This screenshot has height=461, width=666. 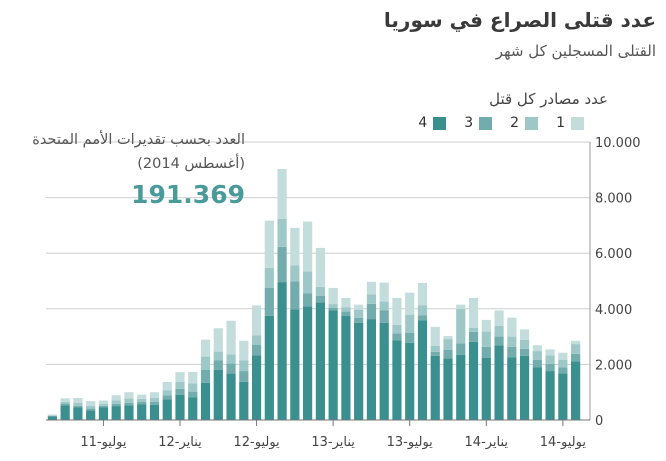 I want to click on y-tick-label: 2.000, so click(x=613, y=365).